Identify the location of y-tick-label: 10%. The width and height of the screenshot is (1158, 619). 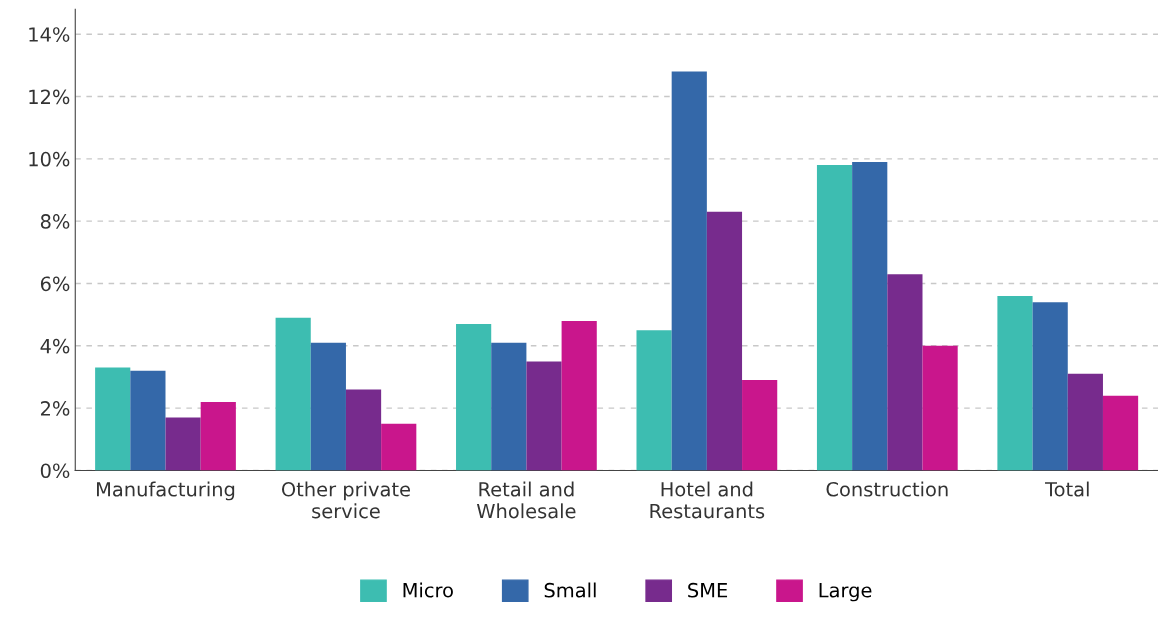
(49, 159).